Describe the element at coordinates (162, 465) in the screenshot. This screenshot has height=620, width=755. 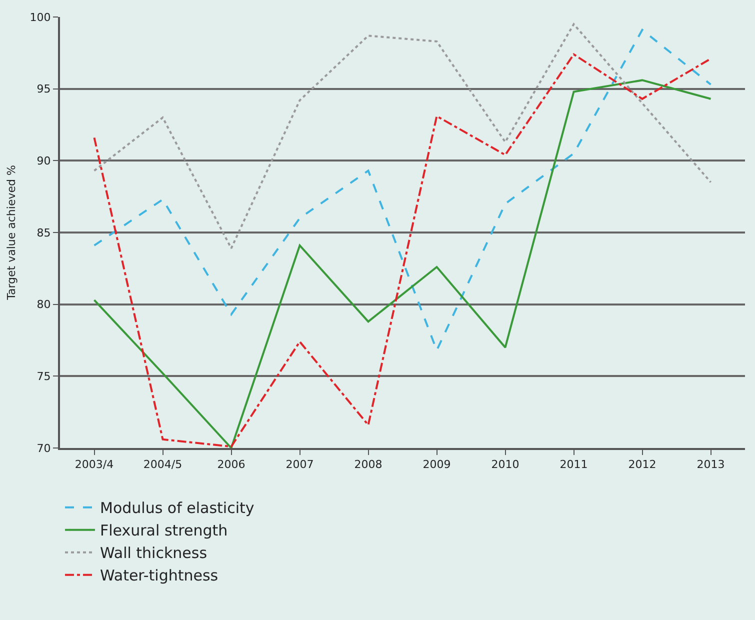
I see `x-tick-label: 2004/5` at that location.